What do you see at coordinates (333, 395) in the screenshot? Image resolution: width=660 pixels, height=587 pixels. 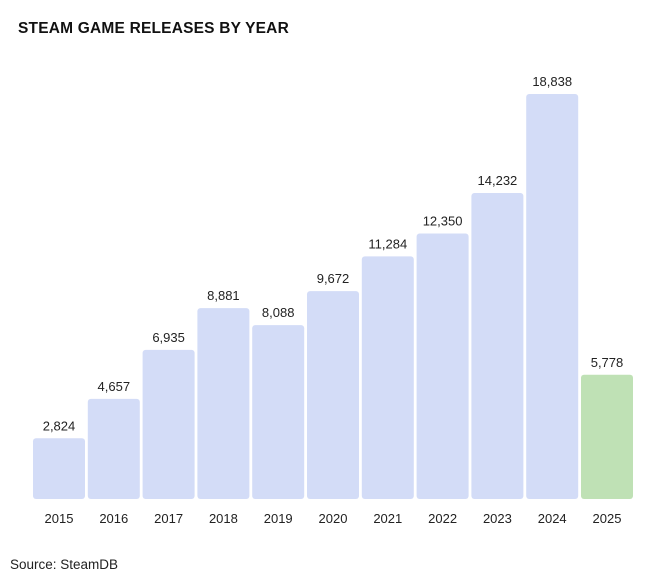 I see `bar-2020` at bounding box center [333, 395].